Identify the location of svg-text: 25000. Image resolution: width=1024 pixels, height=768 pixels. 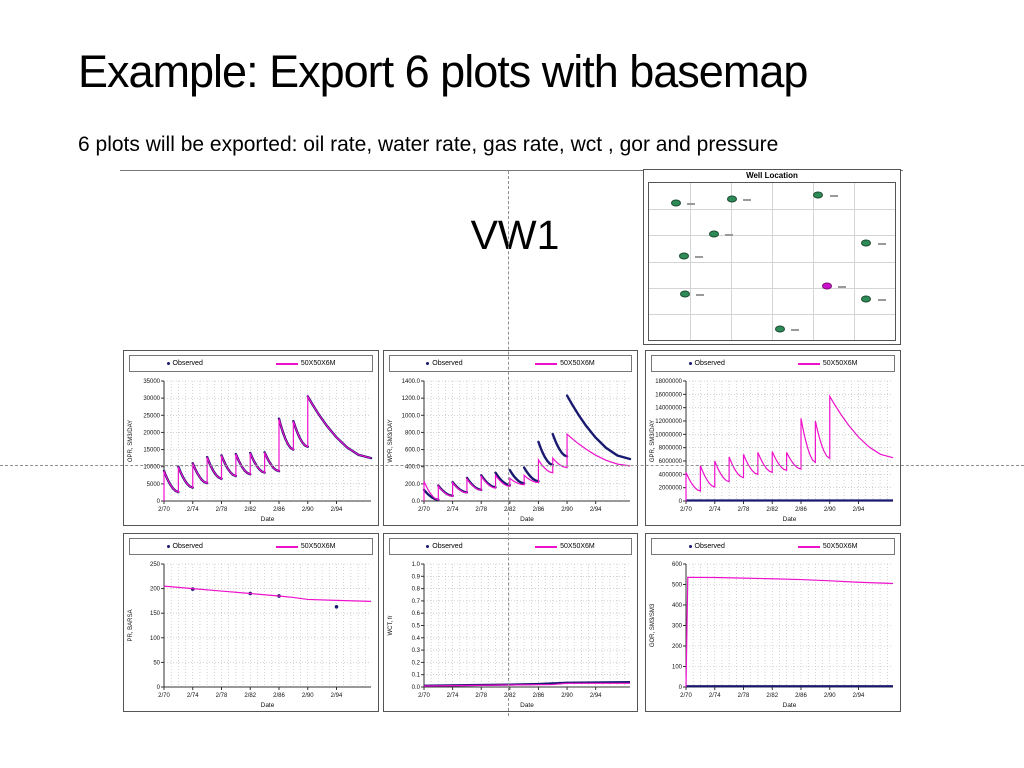
(151, 416).